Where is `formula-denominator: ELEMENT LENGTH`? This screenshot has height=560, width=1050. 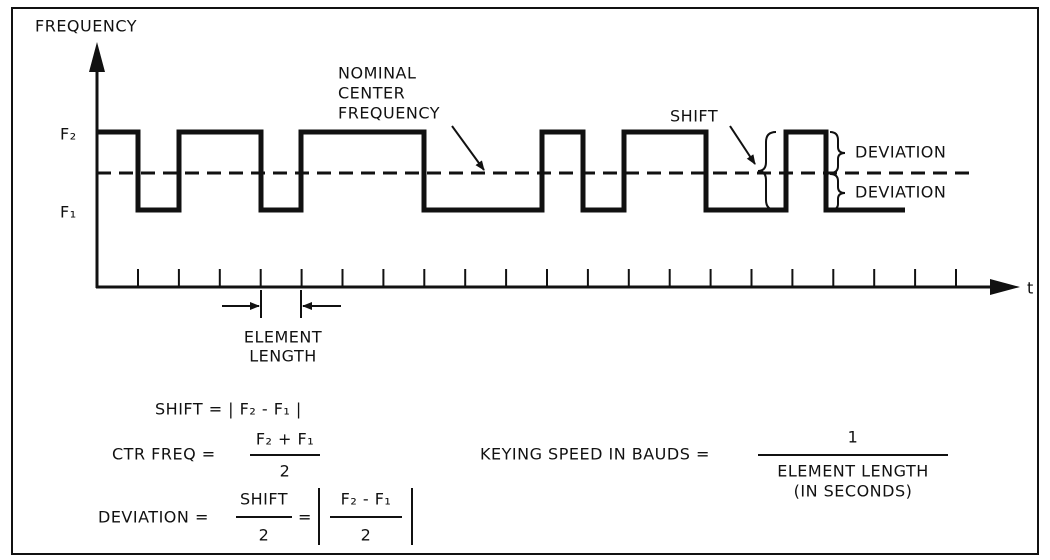 formula-denominator: ELEMENT LENGTH is located at coordinates (853, 471).